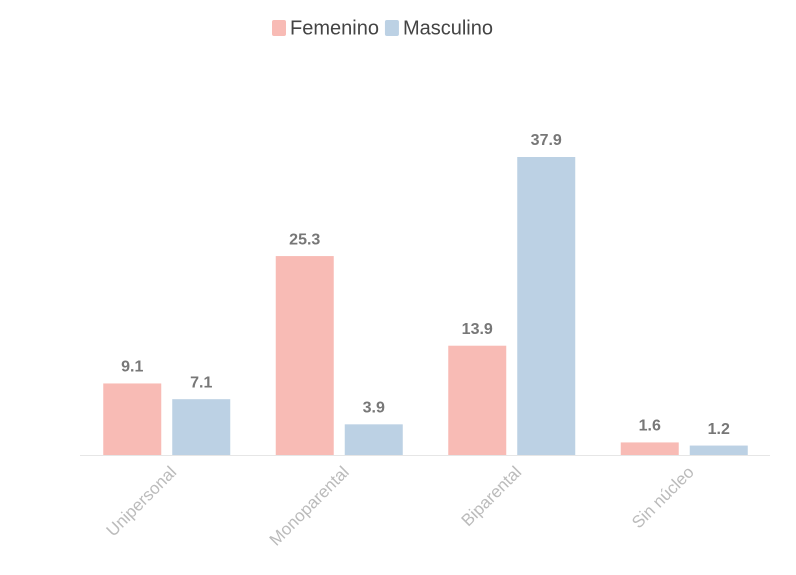  What do you see at coordinates (492, 497) in the screenshot?
I see `x-tick-label: Biparental` at bounding box center [492, 497].